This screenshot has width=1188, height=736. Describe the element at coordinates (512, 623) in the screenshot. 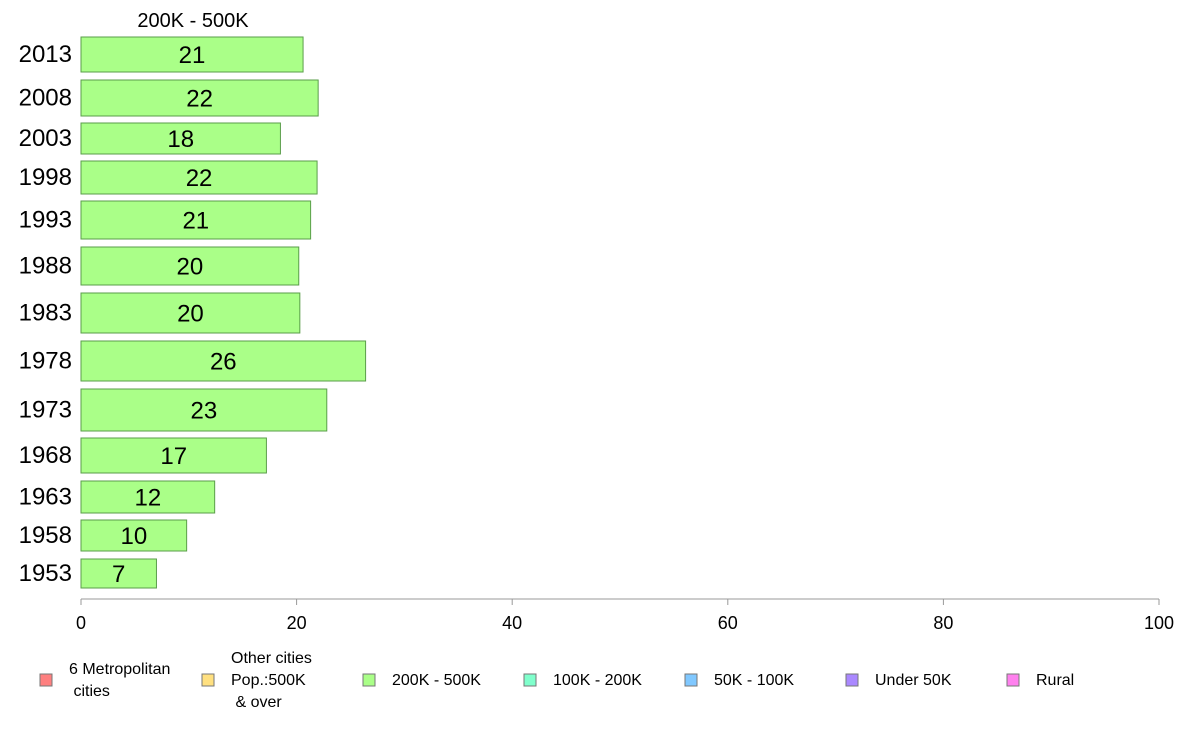

I see `x-tick-label-40: 40` at that location.